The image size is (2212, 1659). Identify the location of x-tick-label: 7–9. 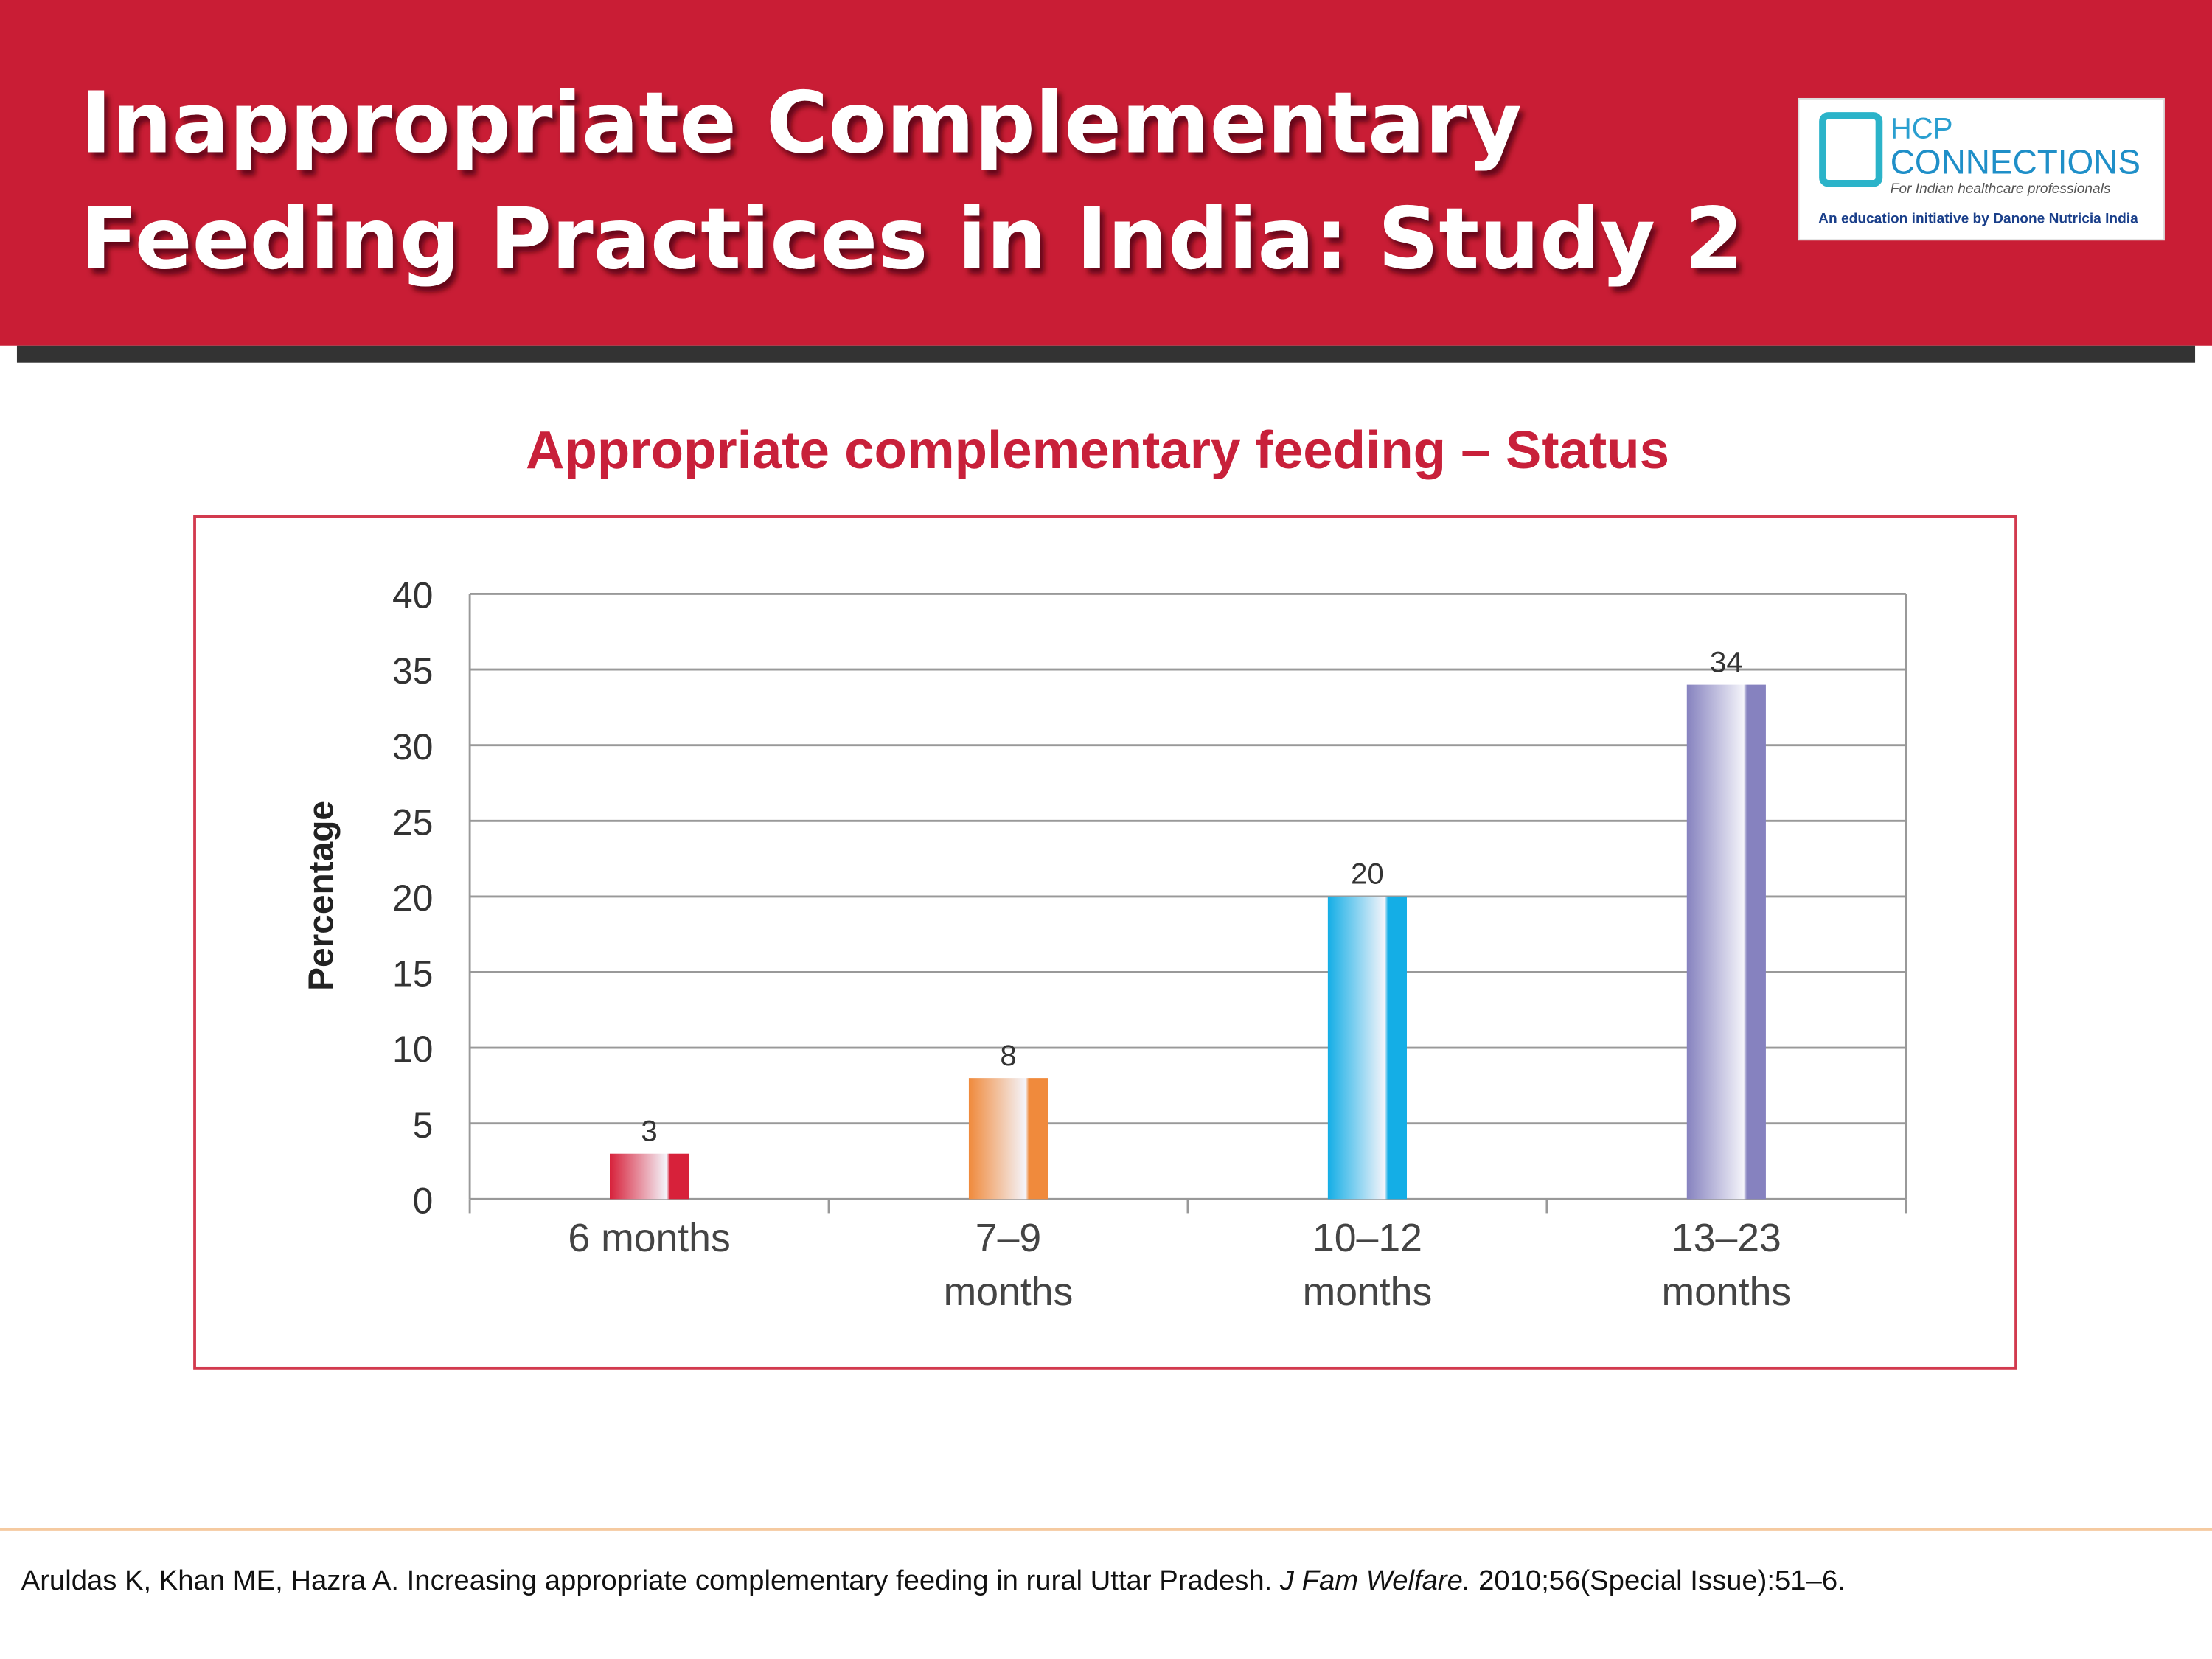
(1008, 1238).